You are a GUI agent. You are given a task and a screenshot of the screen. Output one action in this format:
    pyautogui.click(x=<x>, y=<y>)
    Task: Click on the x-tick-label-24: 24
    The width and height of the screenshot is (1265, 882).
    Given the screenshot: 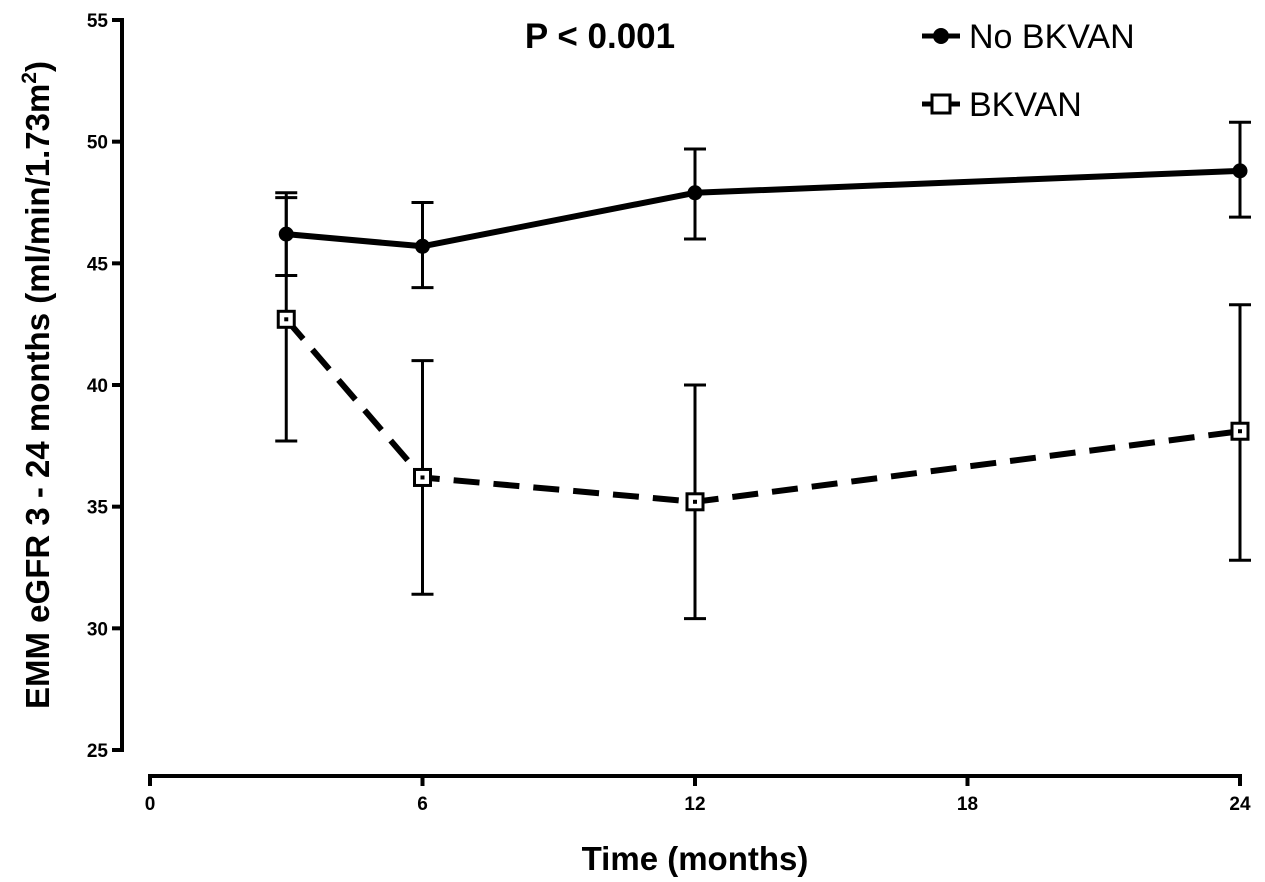 What is the action you would take?
    pyautogui.click(x=1240, y=804)
    